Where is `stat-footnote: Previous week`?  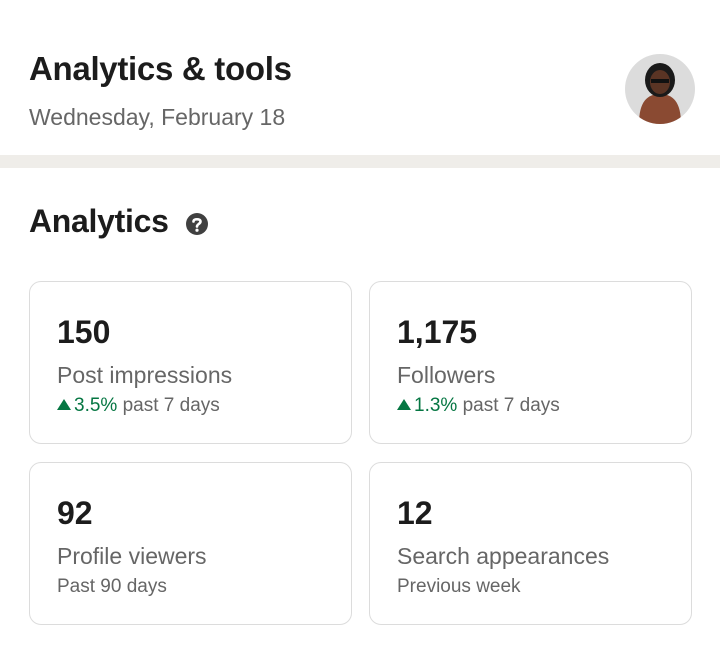 stat-footnote: Previous week is located at coordinates (459, 587).